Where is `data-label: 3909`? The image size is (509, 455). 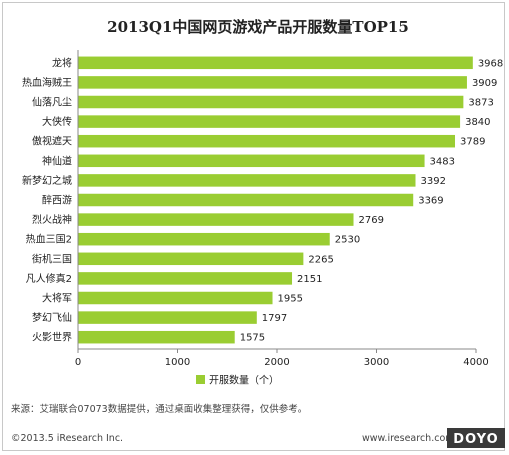 data-label: 3909 is located at coordinates (484, 83).